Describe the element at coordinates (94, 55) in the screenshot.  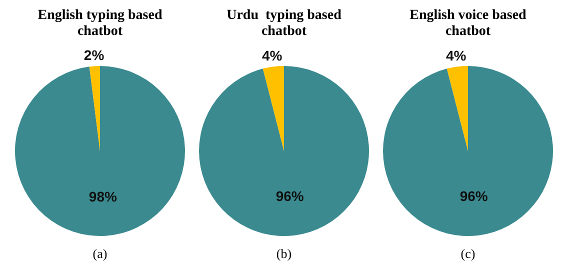
I see `data-label: 2%` at that location.